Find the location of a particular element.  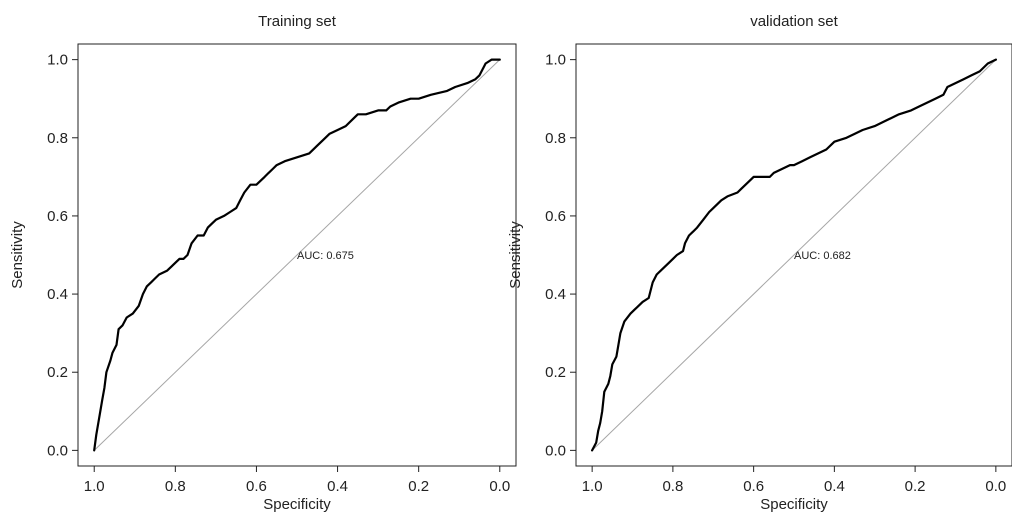

auc-annotation: AUC: 0.682 is located at coordinates (822, 256).